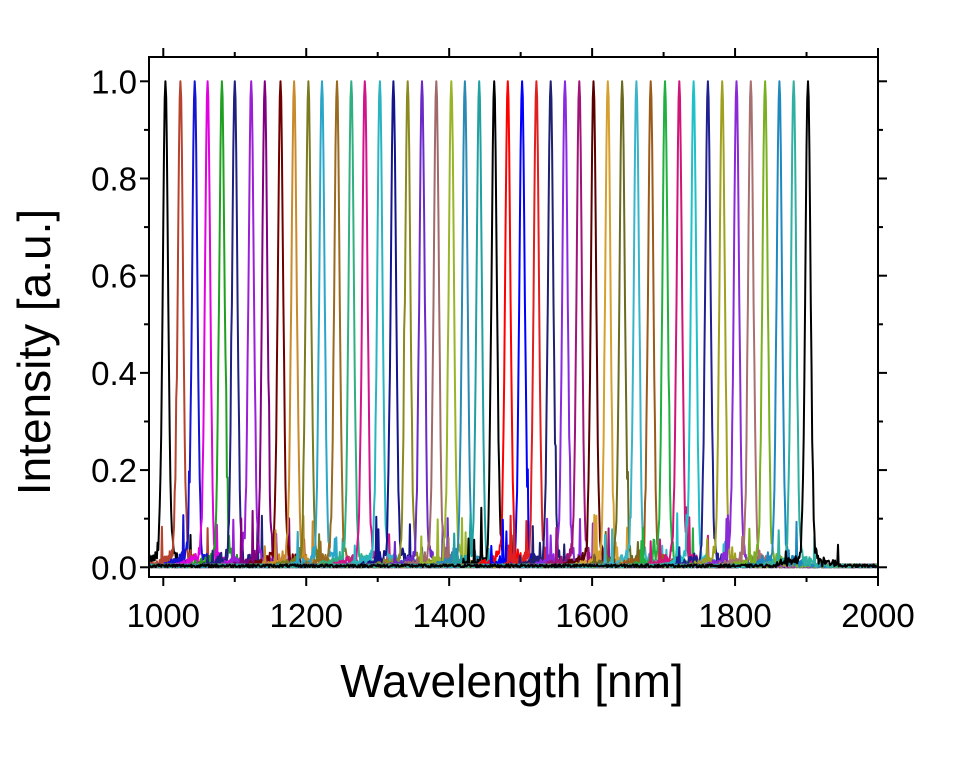  What do you see at coordinates (114, 81) in the screenshot?
I see `y-tick-label-1.0: 1.0` at bounding box center [114, 81].